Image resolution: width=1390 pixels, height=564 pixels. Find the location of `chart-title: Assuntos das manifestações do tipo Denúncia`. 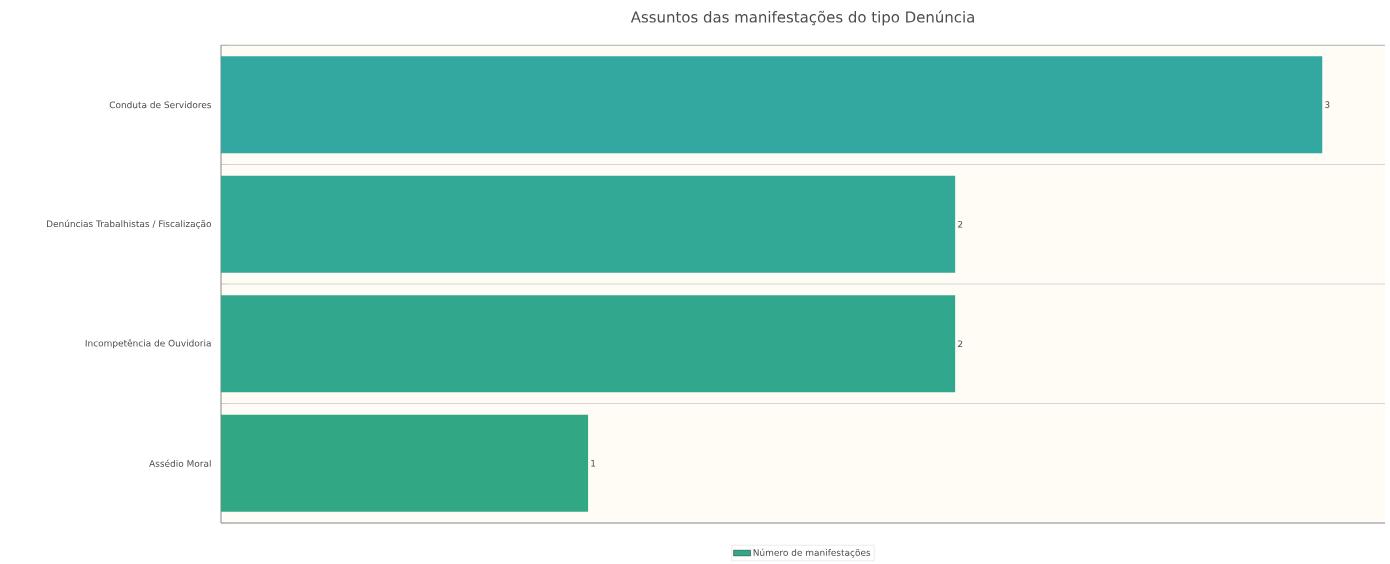

chart-title: Assuntos das manifestações do tipo Denúncia is located at coordinates (802, 18).